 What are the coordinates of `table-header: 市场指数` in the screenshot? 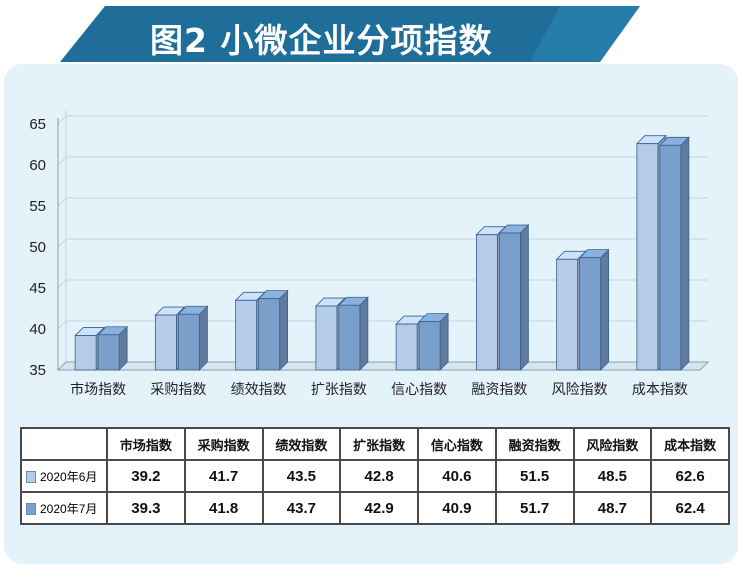 It's located at (146, 444).